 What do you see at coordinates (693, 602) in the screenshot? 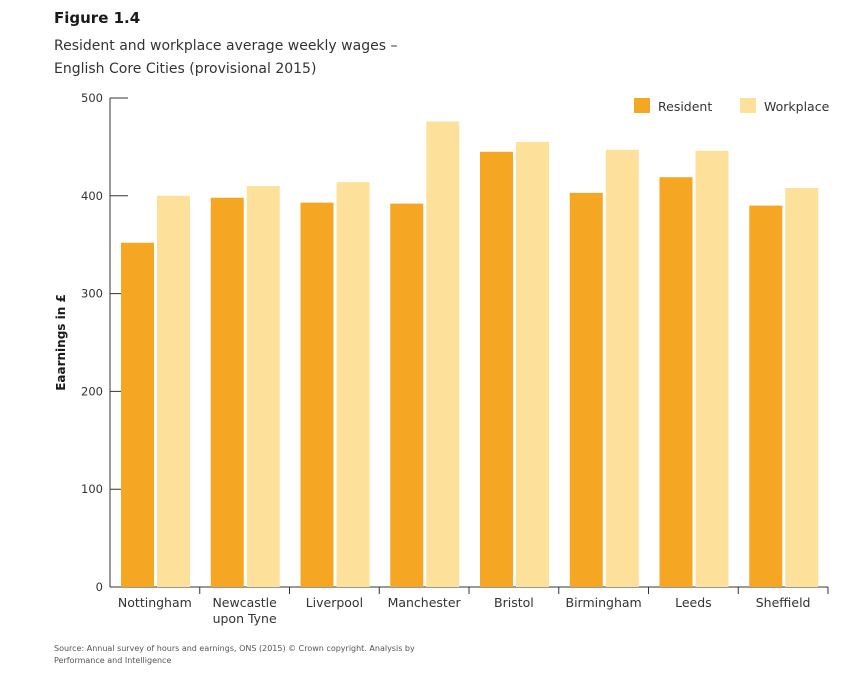
I see `x-tick-label: Leeds` at bounding box center [693, 602].